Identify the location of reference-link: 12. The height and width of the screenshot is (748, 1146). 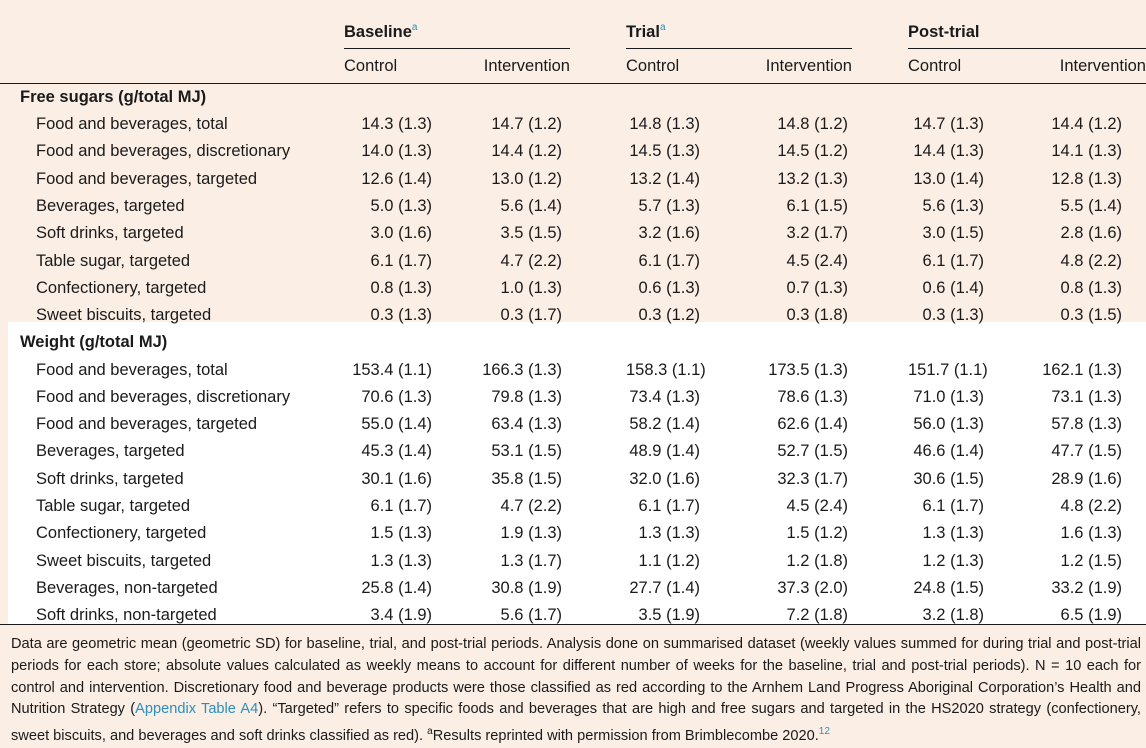
(824, 732).